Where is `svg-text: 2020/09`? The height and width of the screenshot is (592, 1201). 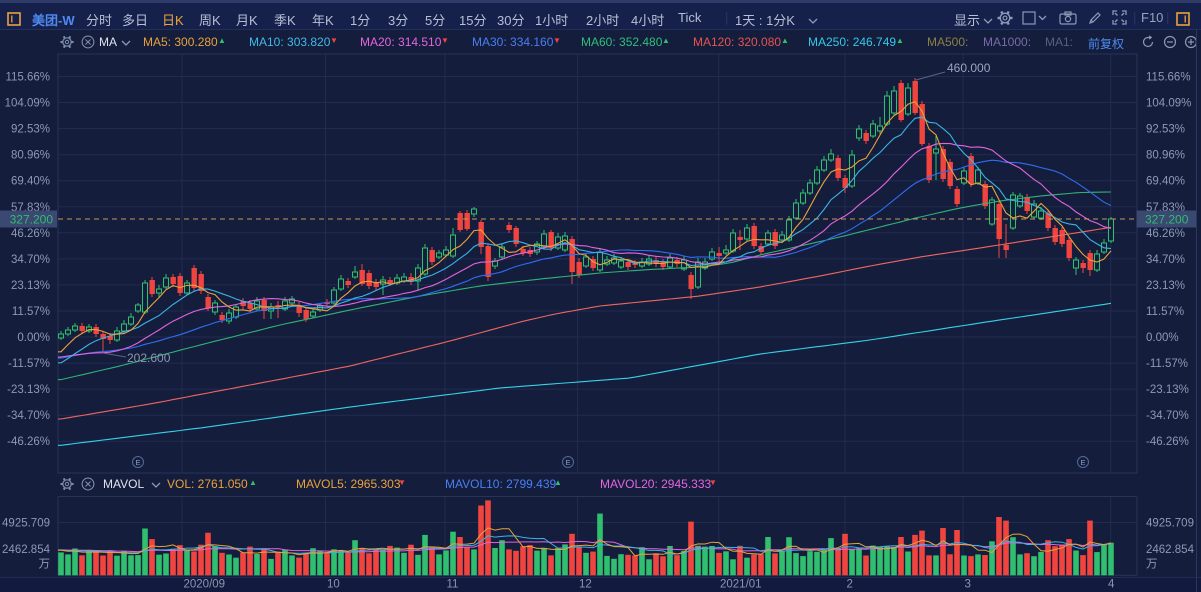 svg-text: 2020/09 is located at coordinates (205, 585).